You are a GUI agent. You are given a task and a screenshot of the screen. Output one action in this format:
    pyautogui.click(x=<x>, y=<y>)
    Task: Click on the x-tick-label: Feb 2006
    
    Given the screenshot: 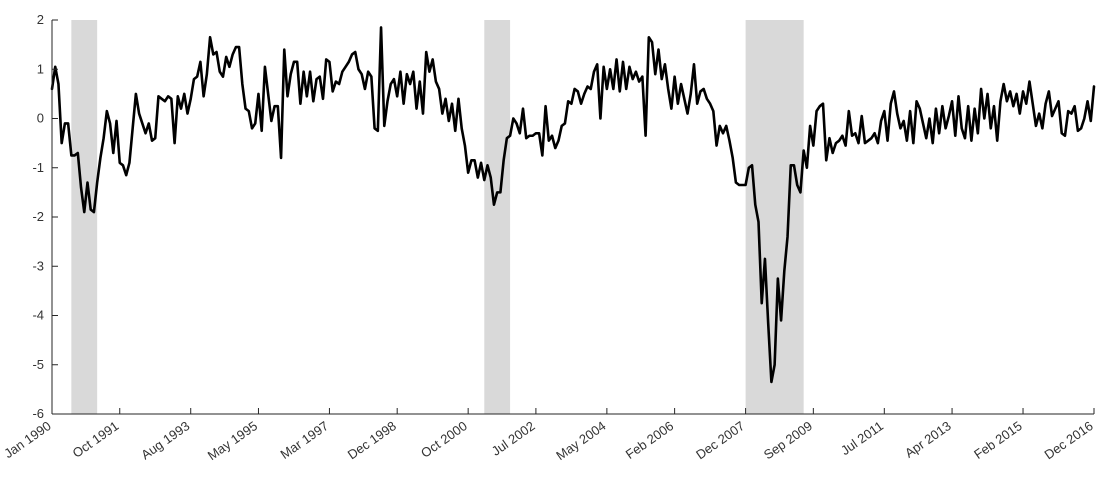 What is the action you would take?
    pyautogui.click(x=650, y=440)
    